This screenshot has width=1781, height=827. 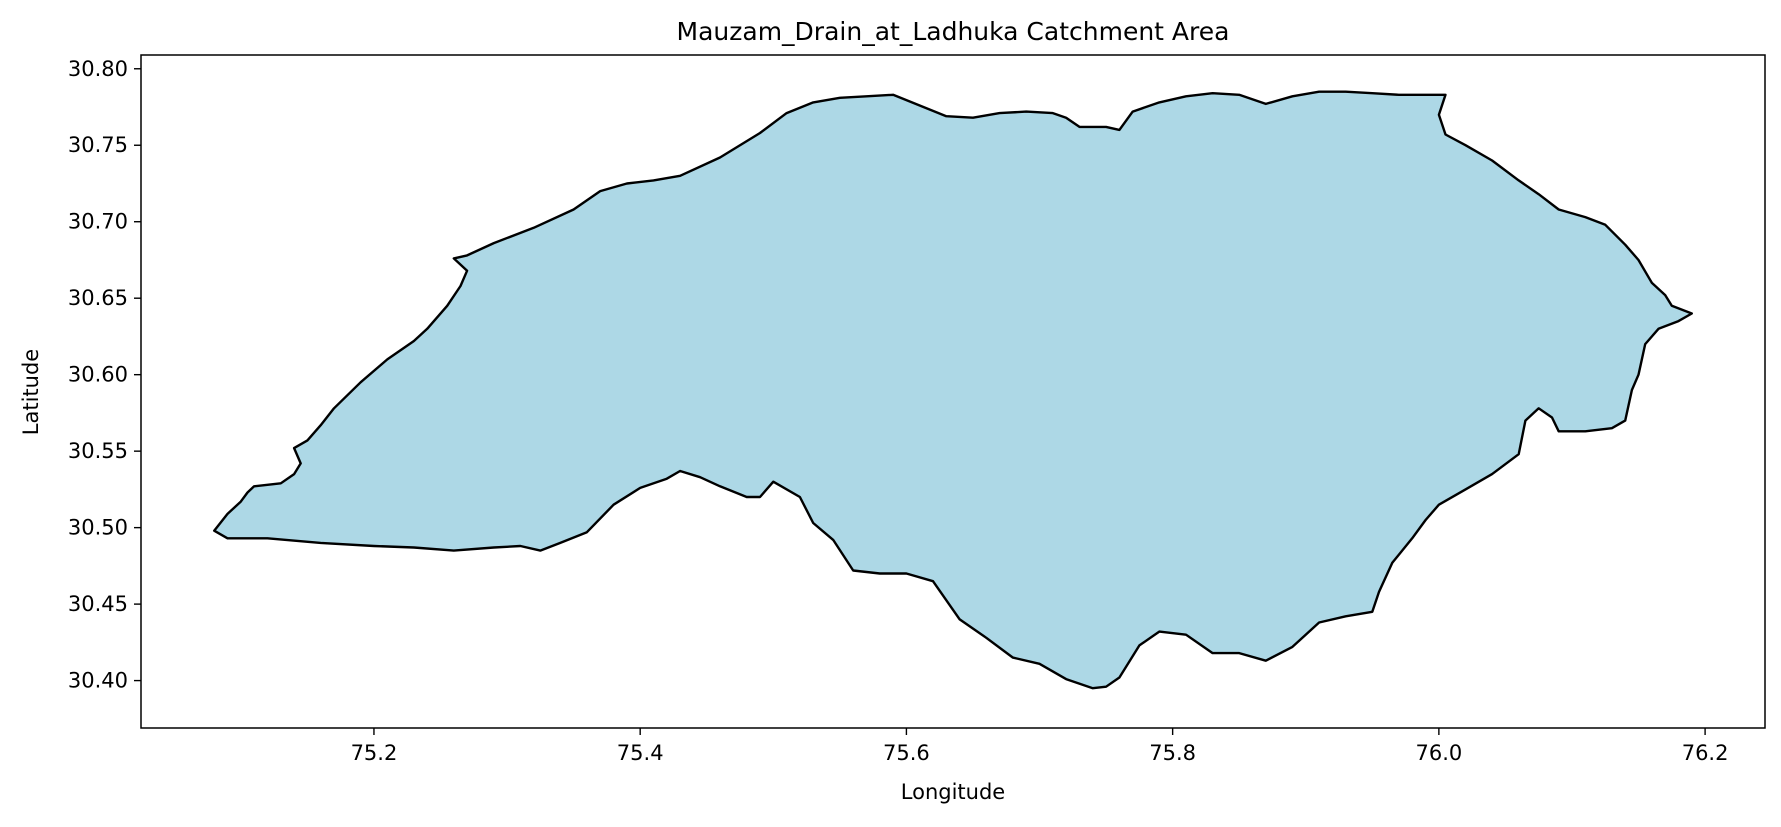 What do you see at coordinates (98, 681) in the screenshot?
I see `y-tick-label: 30.40` at bounding box center [98, 681].